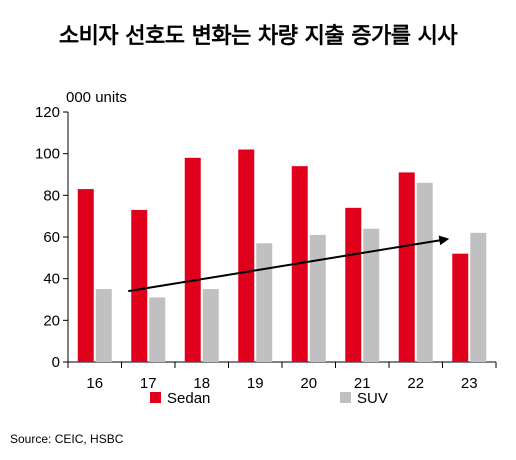 The height and width of the screenshot is (460, 516). Describe the element at coordinates (469, 383) in the screenshot. I see `x-tick-label: 23` at that location.